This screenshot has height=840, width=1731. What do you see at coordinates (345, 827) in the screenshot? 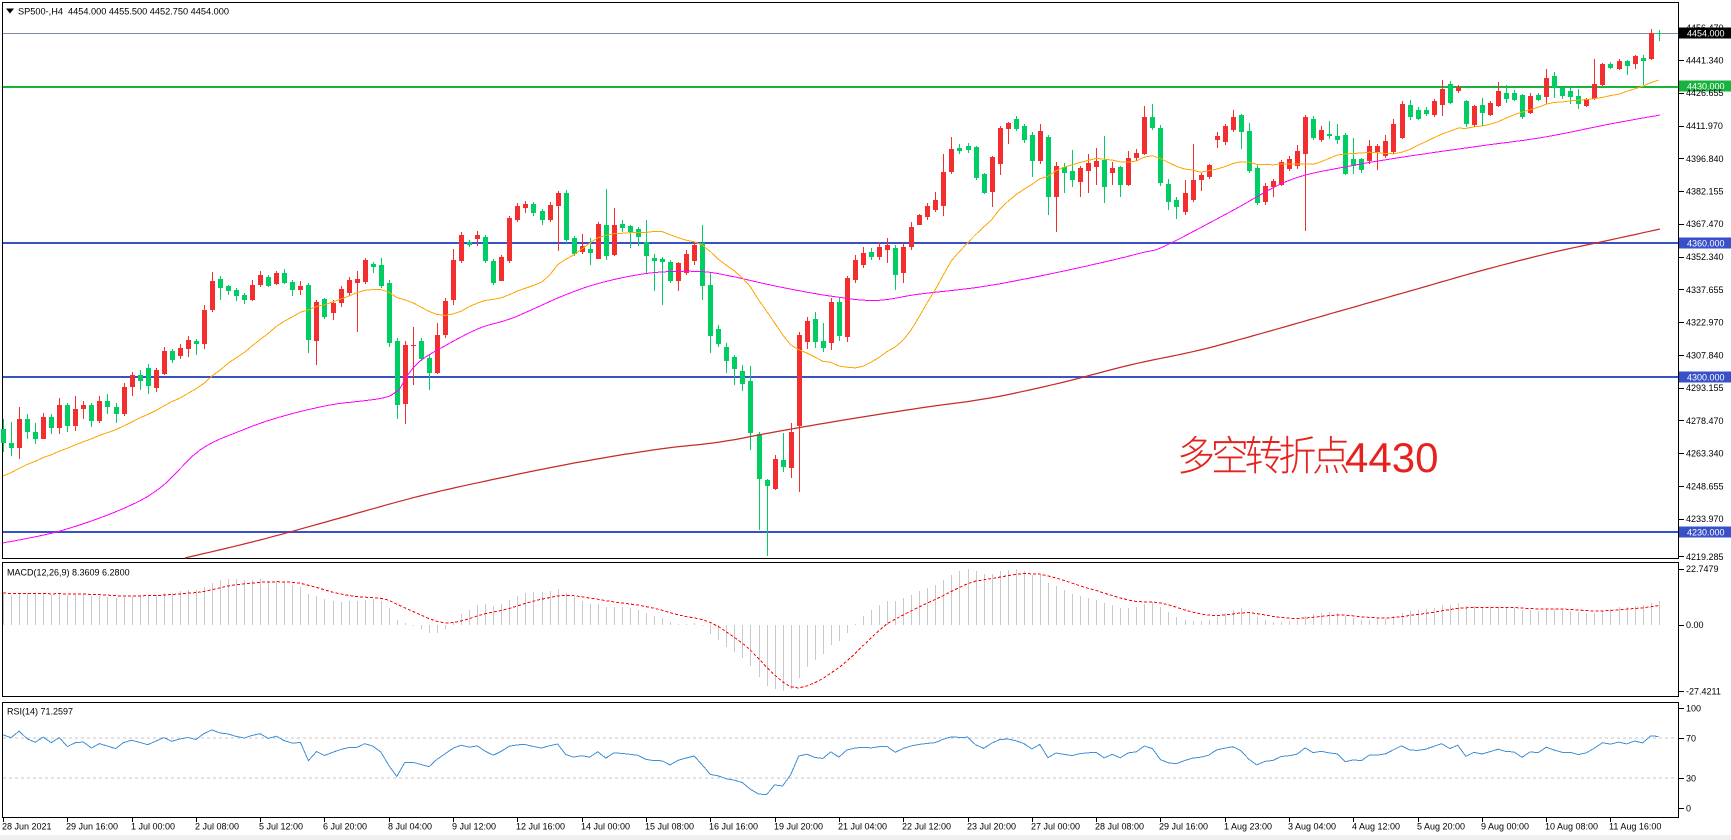
I see `svg-text: 6 Jul 20:00` at bounding box center [345, 827].